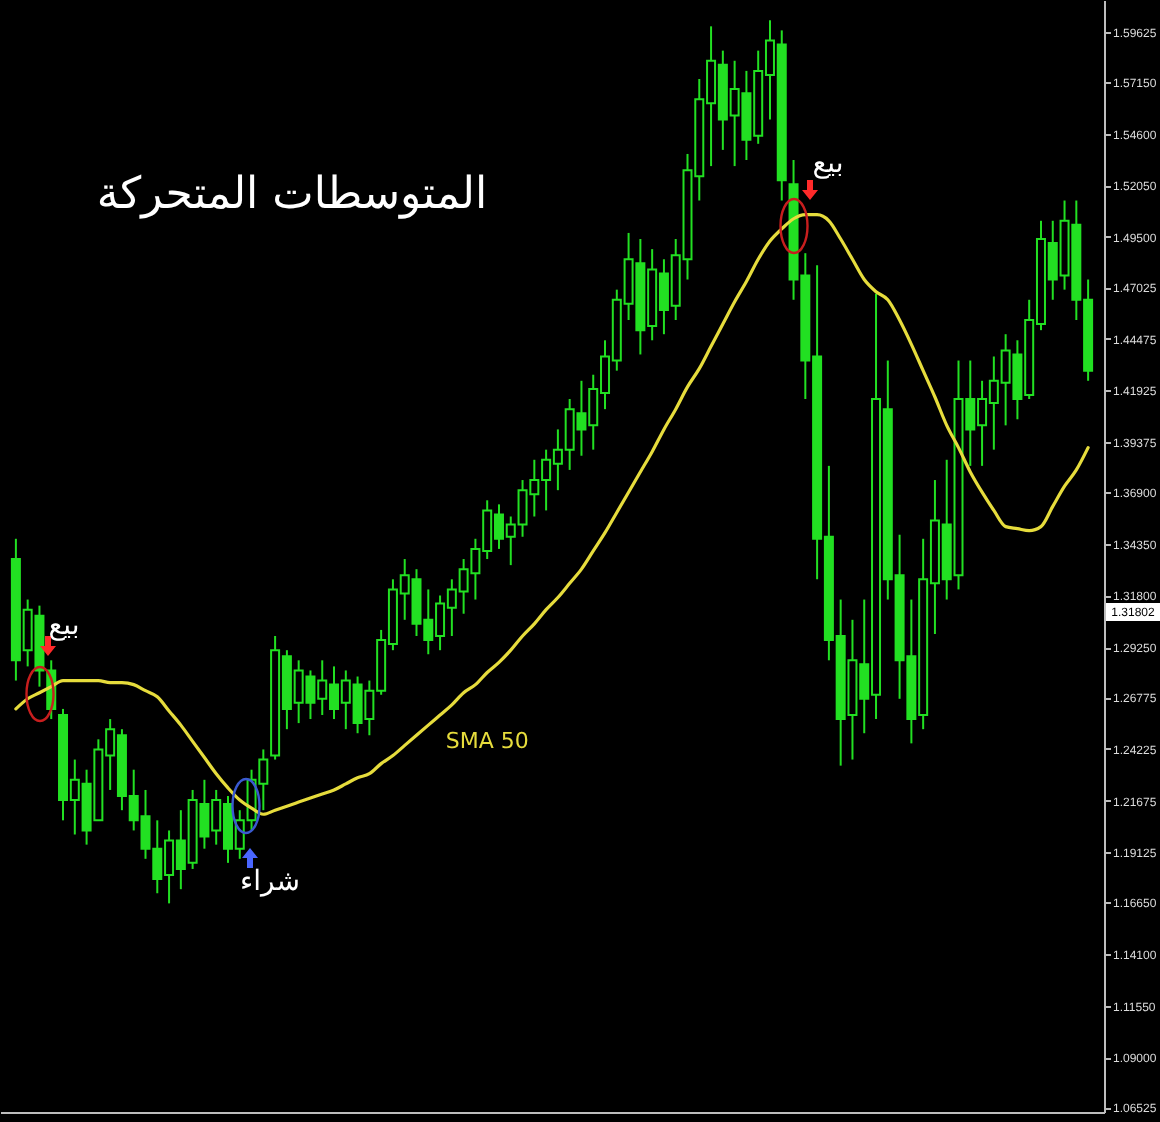 Image resolution: width=1160 pixels, height=1122 pixels. Describe the element at coordinates (292, 195) in the screenshot. I see `text: المتوسطات المتحركة` at that location.